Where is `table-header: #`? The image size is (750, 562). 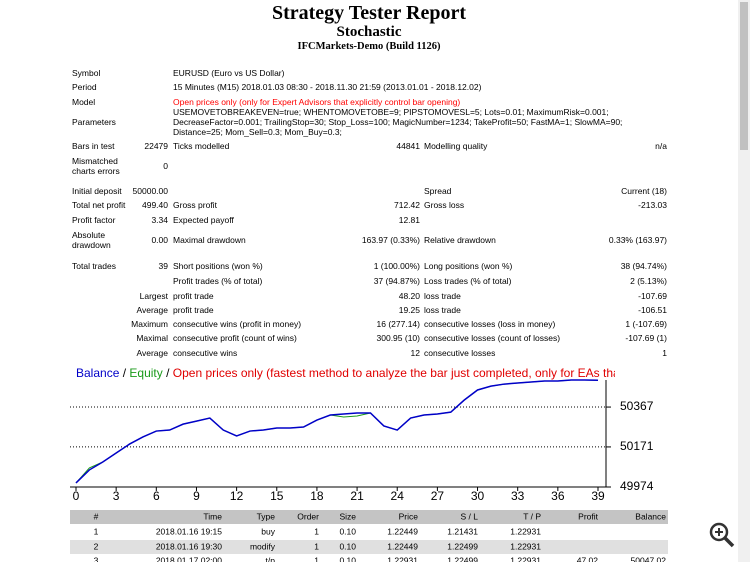
table-header: # is located at coordinates (96, 516).